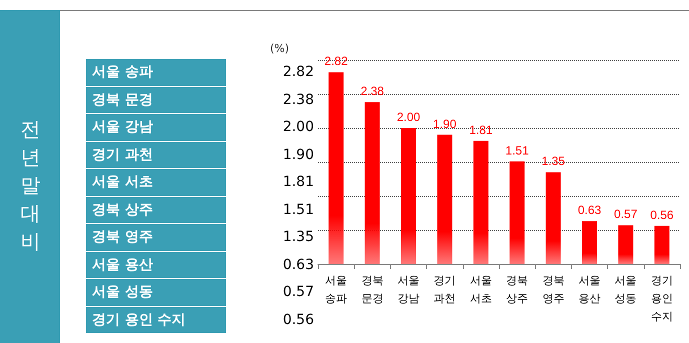  Describe the element at coordinates (122, 182) in the screenshot. I see `category-label: 서울 서초` at that location.